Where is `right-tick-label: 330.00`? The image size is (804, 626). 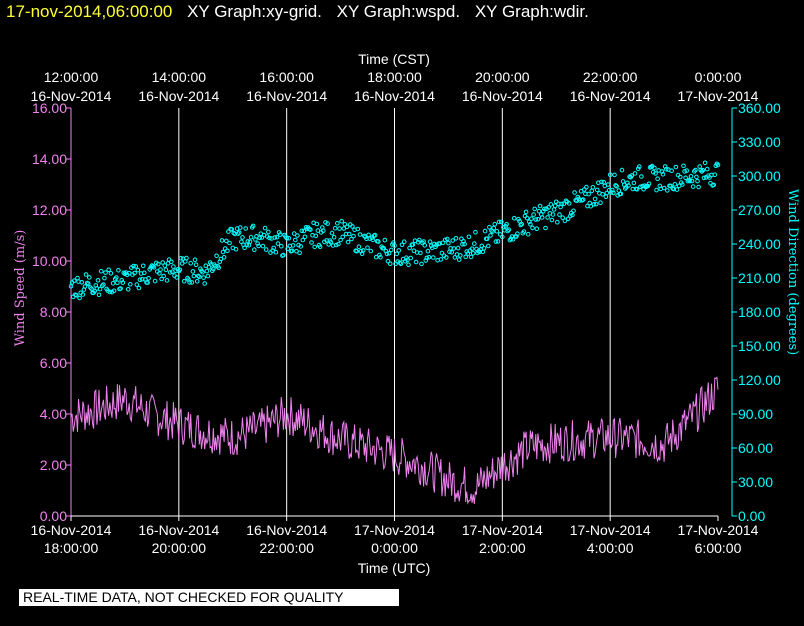
right-tick-label: 330.00 is located at coordinates (759, 142).